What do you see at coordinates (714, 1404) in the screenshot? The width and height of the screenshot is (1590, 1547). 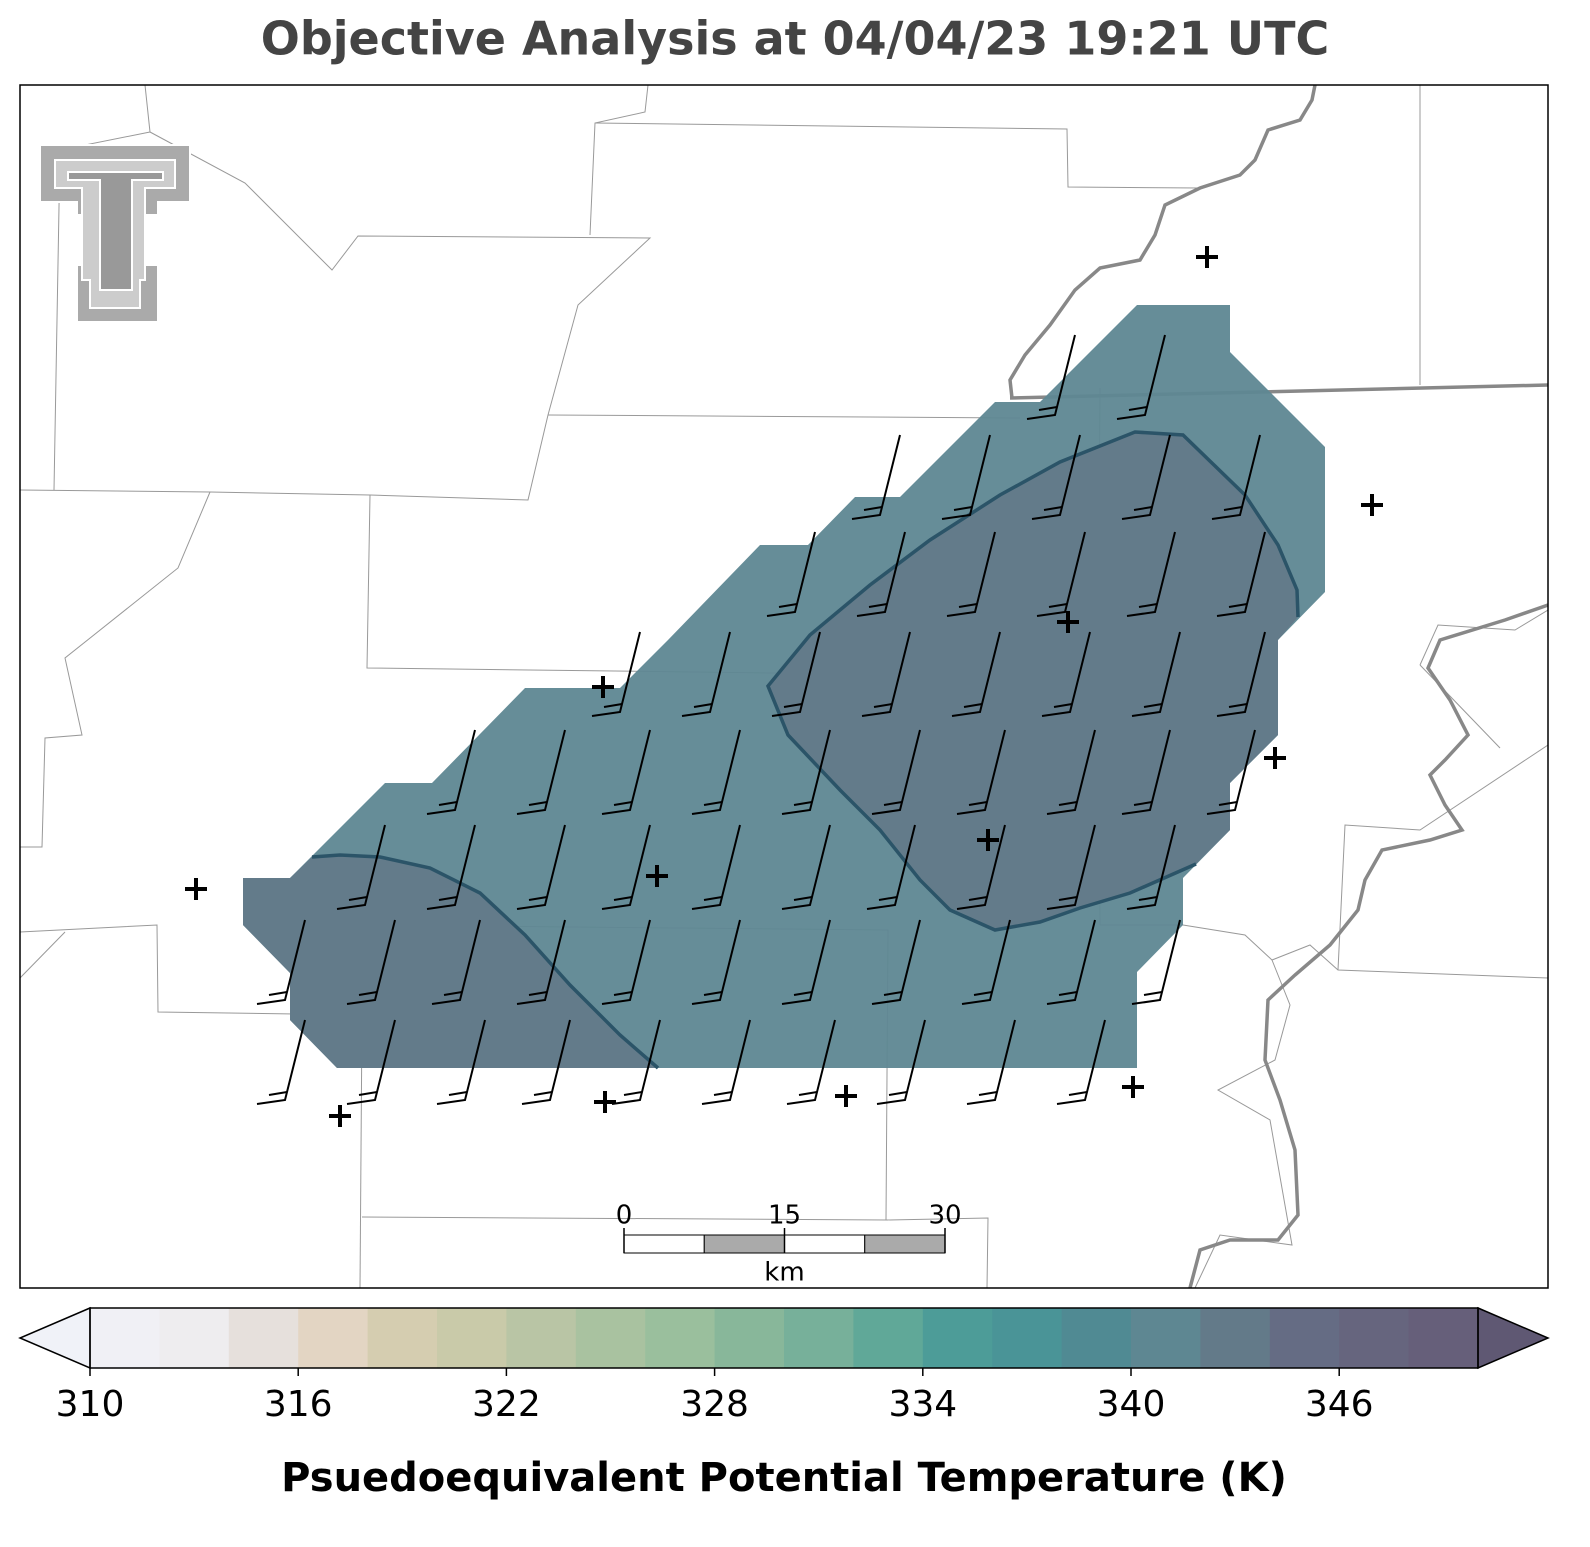 I see `colorbar-tick-label: 328` at bounding box center [714, 1404].